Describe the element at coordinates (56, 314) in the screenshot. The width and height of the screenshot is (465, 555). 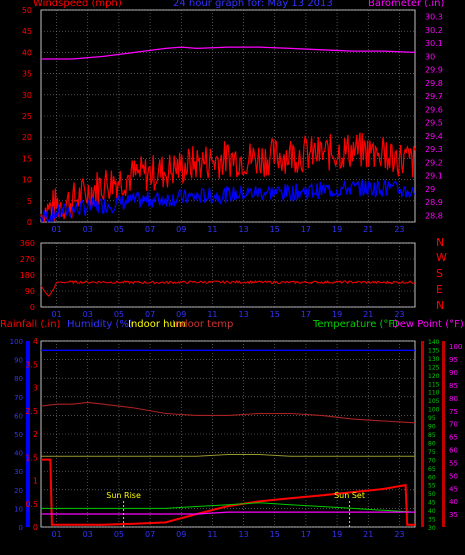
I see `panel-2-x-tick: 01` at that location.